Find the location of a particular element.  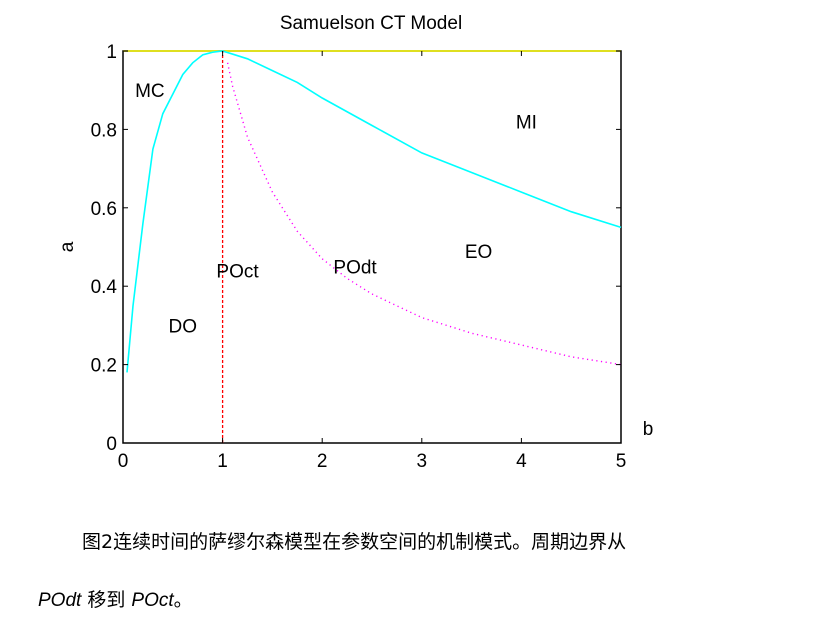

region-label: EO is located at coordinates (478, 252).